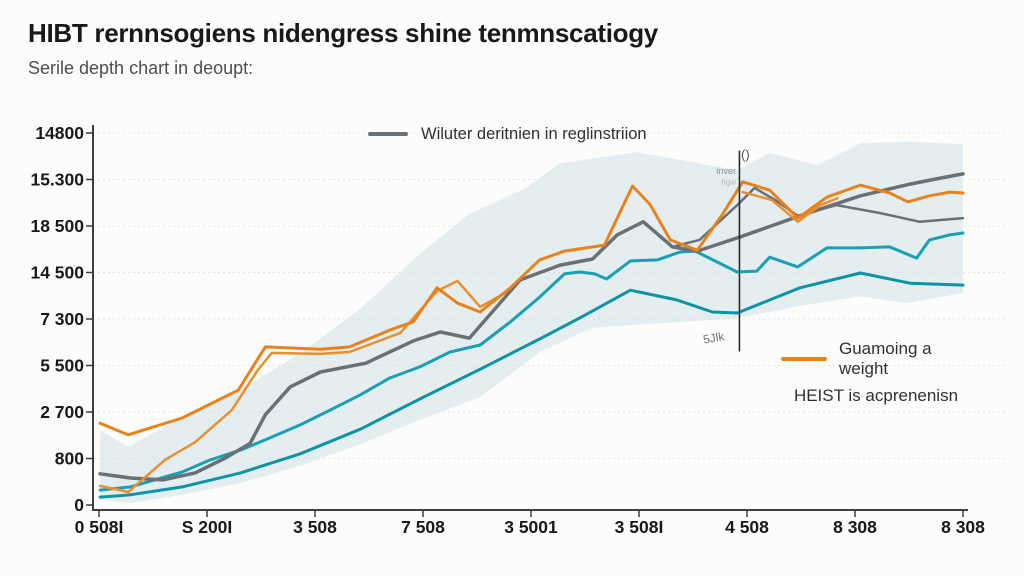 Image resolution: width=1024 pixels, height=576 pixels. I want to click on legend-line-marker-gray, so click(388, 134).